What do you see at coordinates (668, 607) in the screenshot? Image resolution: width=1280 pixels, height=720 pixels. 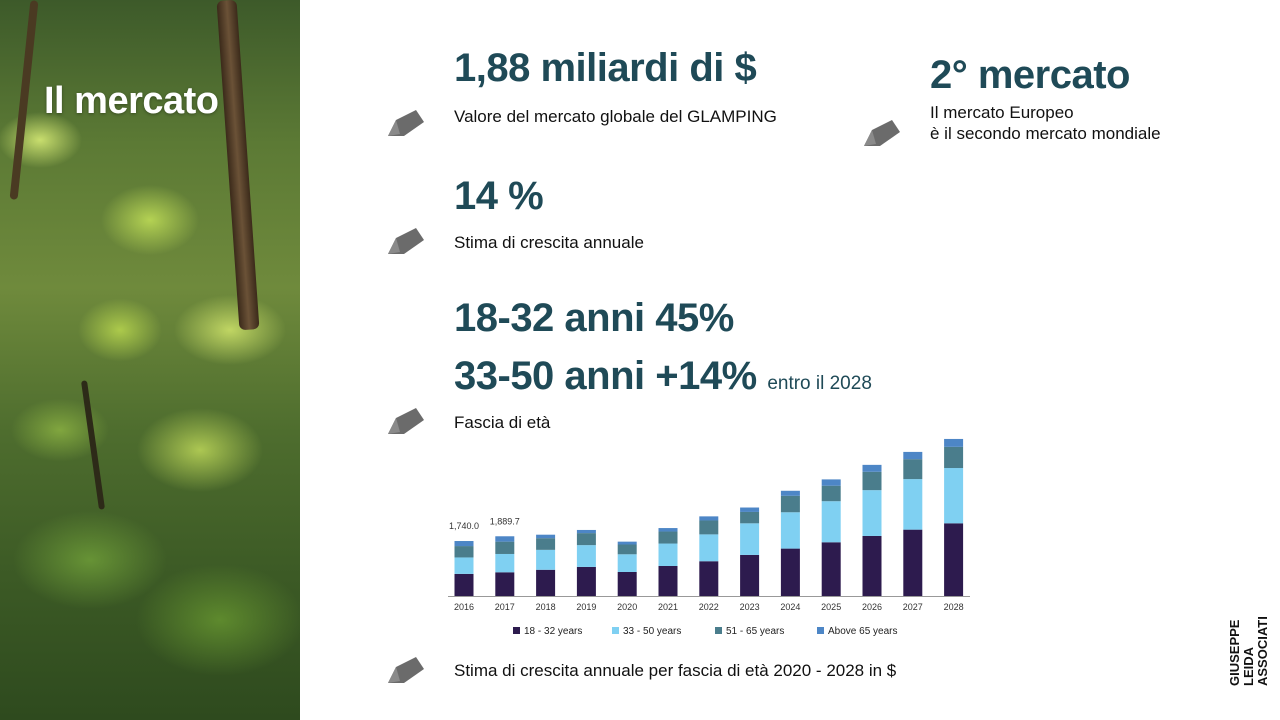 I see `x-tick-label-2021: 2021` at bounding box center [668, 607].